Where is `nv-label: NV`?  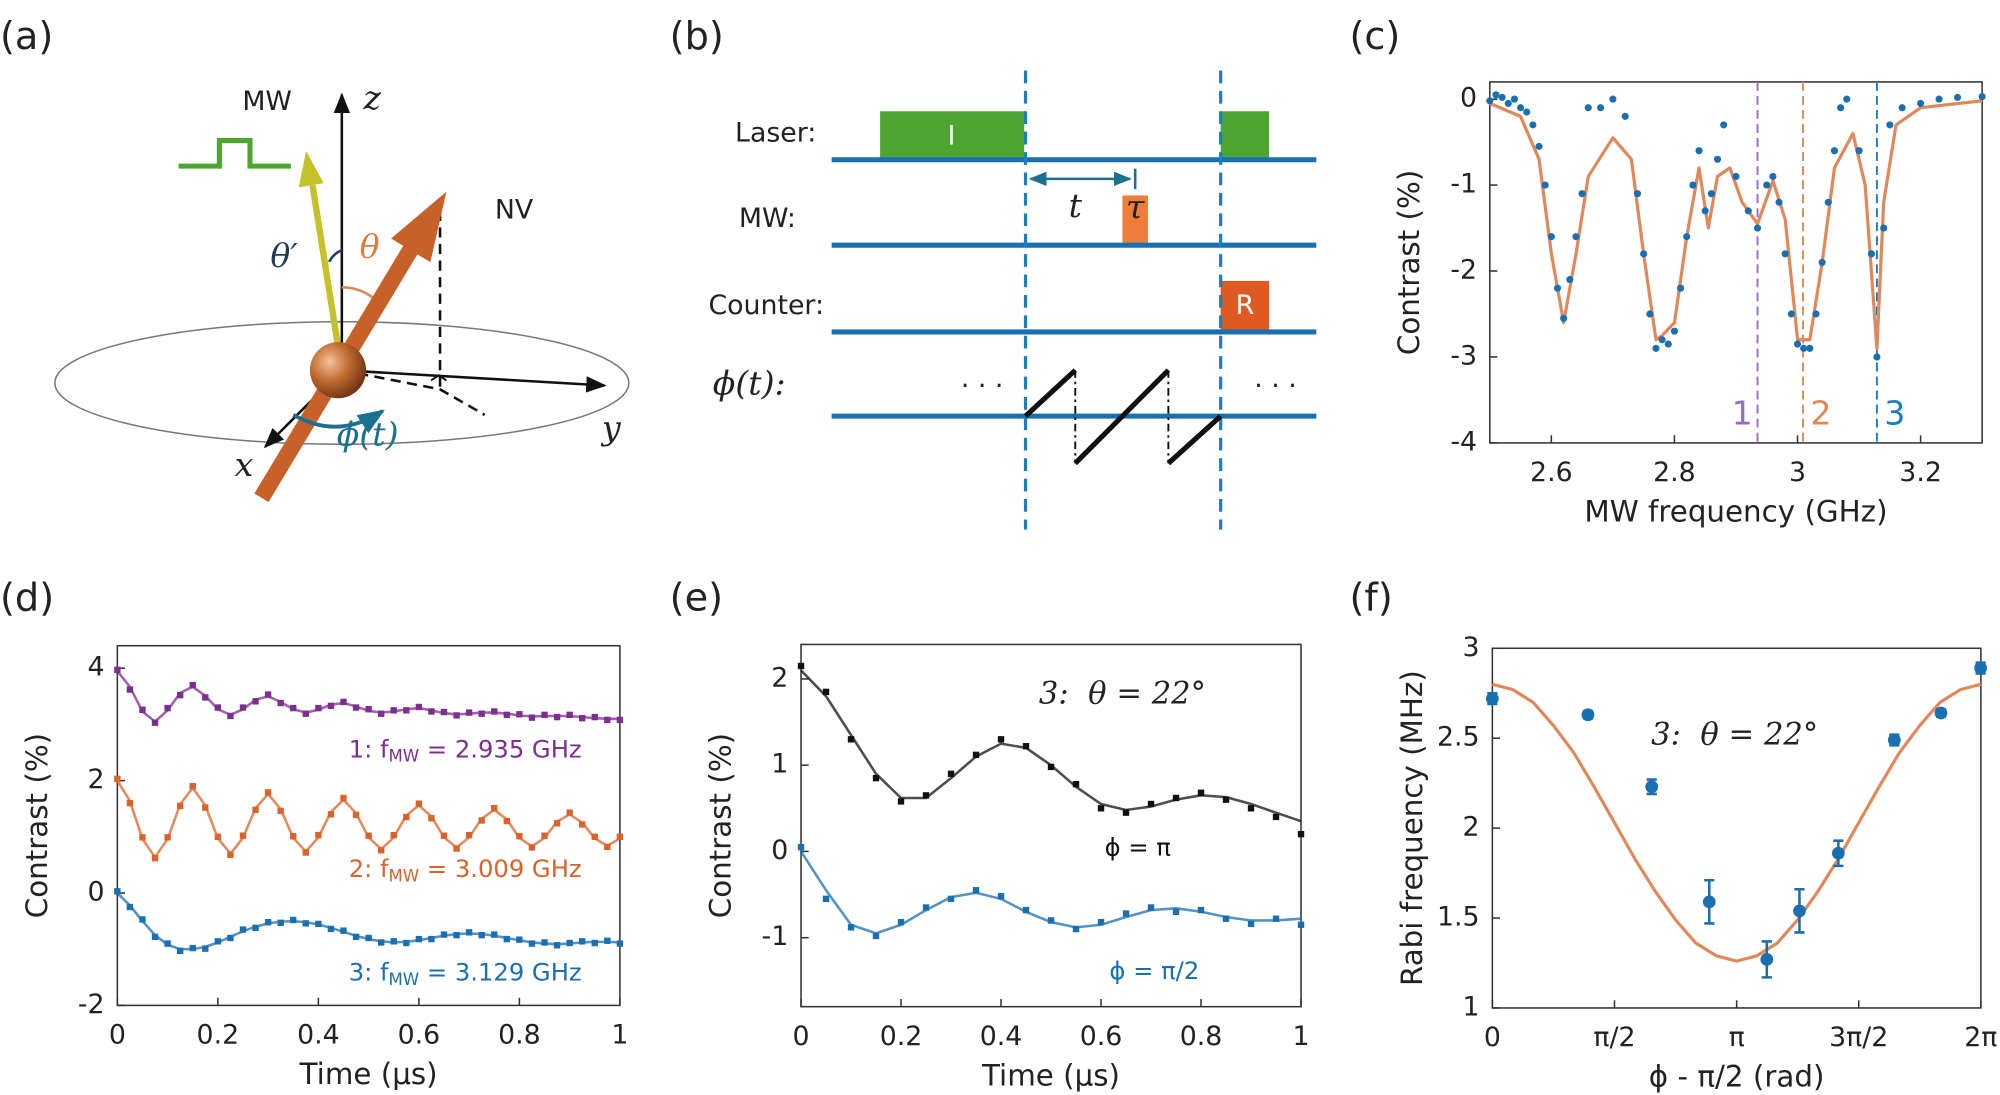
nv-label: NV is located at coordinates (514, 209).